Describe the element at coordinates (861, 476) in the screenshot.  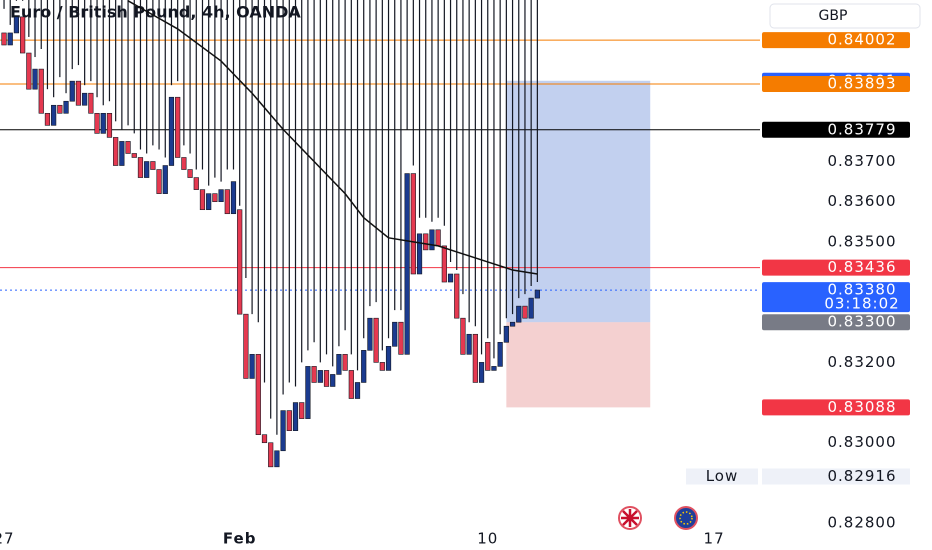
I see `low-label: 0.82916` at that location.